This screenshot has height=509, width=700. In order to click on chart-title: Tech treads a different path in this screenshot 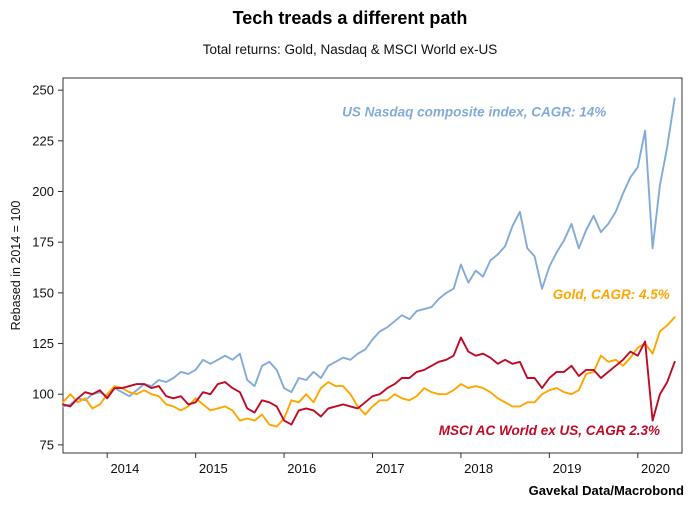, I will do `click(350, 18)`.